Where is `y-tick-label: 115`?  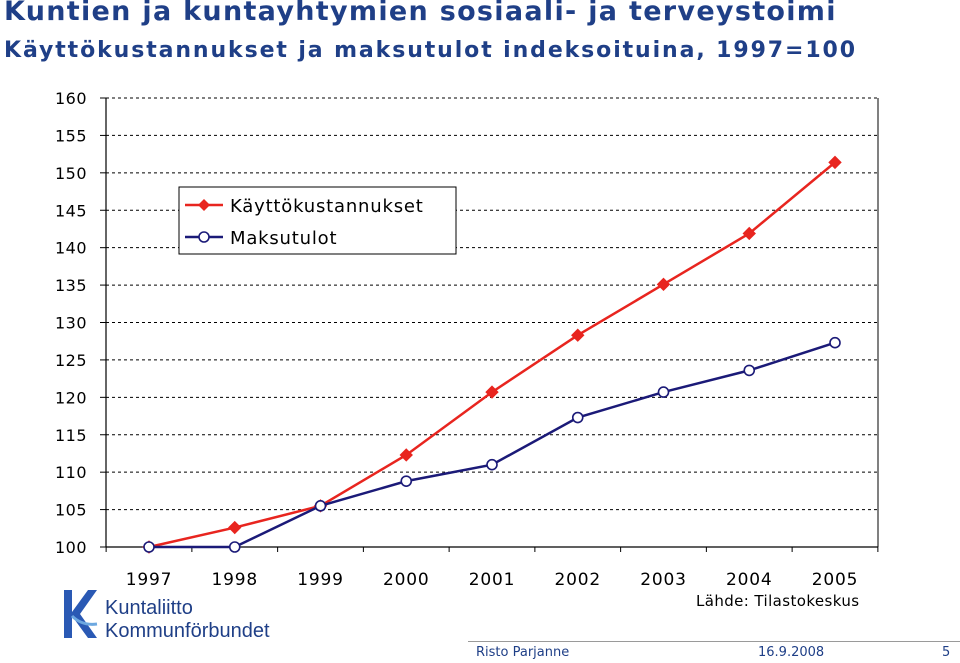 y-tick-label: 115 is located at coordinates (71, 435).